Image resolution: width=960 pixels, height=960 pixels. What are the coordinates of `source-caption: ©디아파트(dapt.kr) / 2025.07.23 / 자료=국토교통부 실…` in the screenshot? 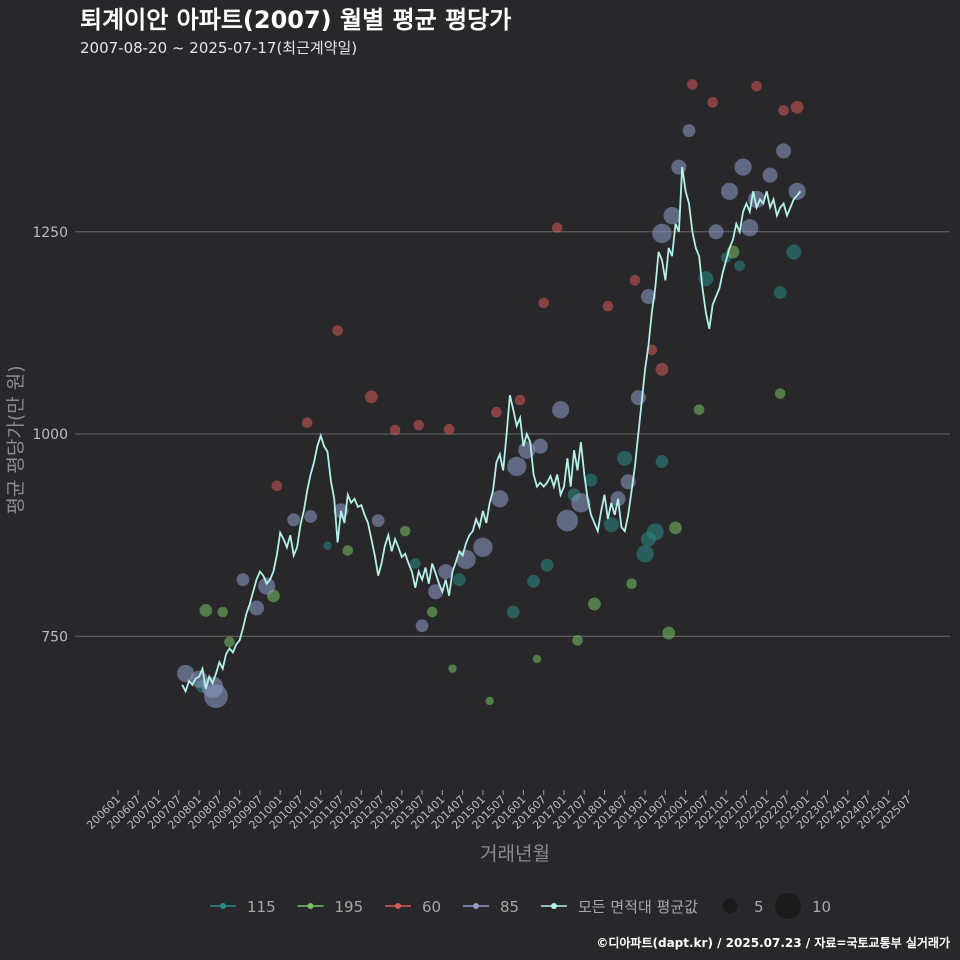 It's located at (773, 942).